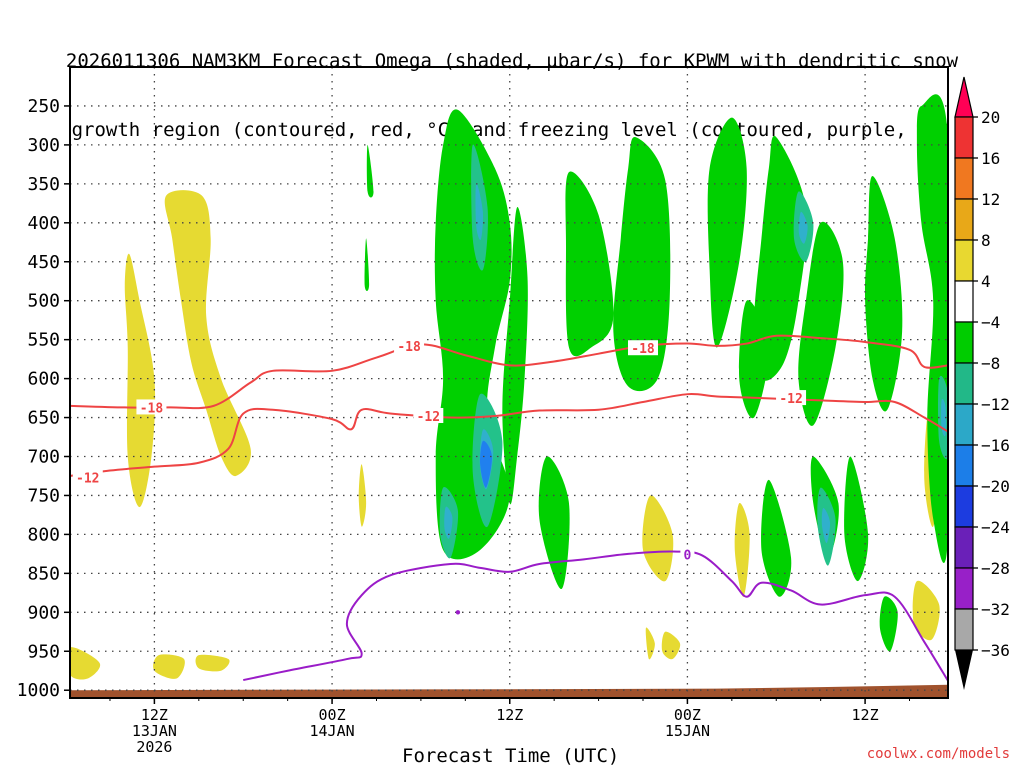 The height and width of the screenshot is (768, 1024). I want to click on colorbar-label: −16, so click(995, 445).